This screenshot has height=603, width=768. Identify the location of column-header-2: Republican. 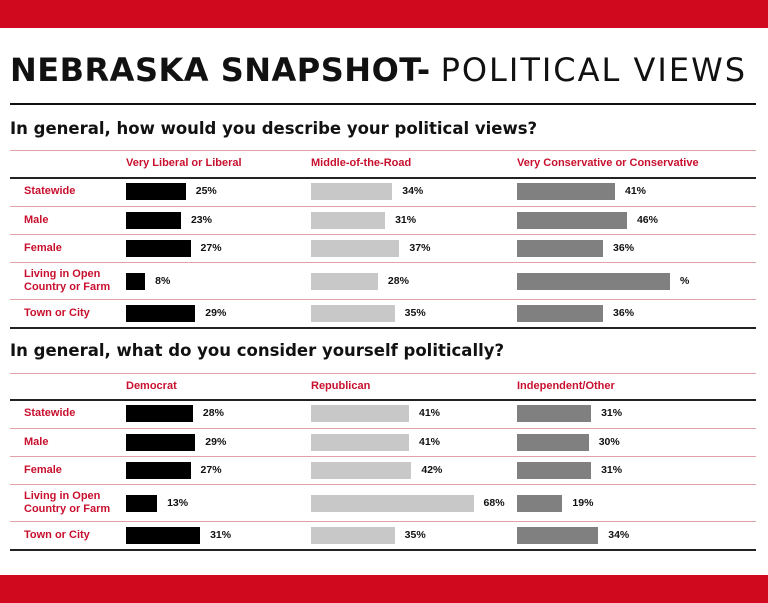
(341, 386).